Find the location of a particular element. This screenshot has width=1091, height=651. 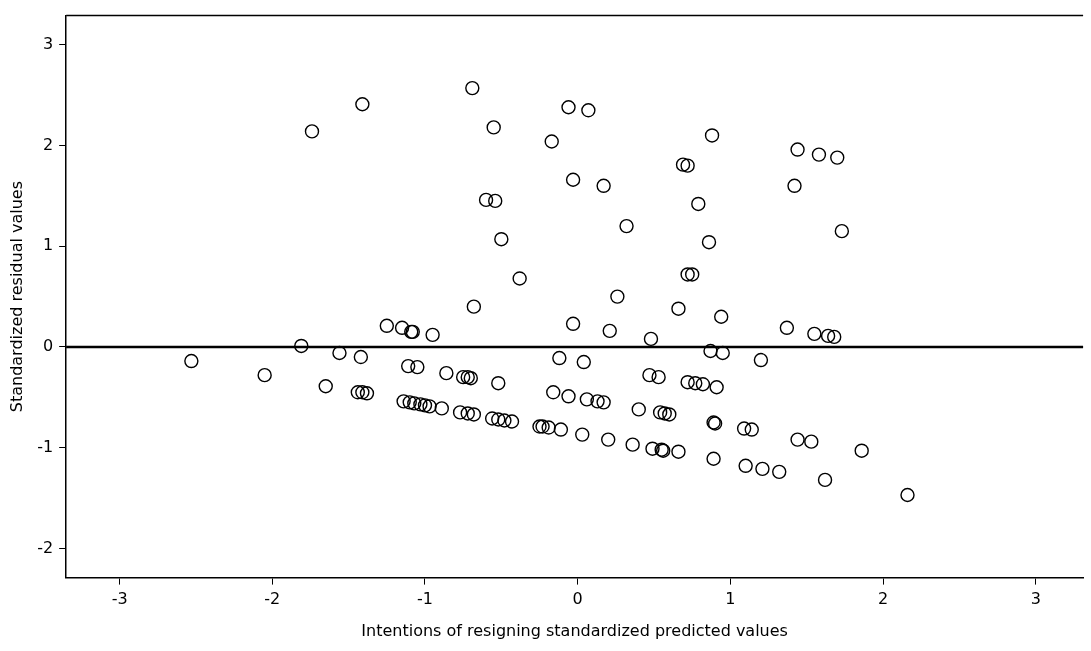

x-tick-label: 2 is located at coordinates (883, 599).